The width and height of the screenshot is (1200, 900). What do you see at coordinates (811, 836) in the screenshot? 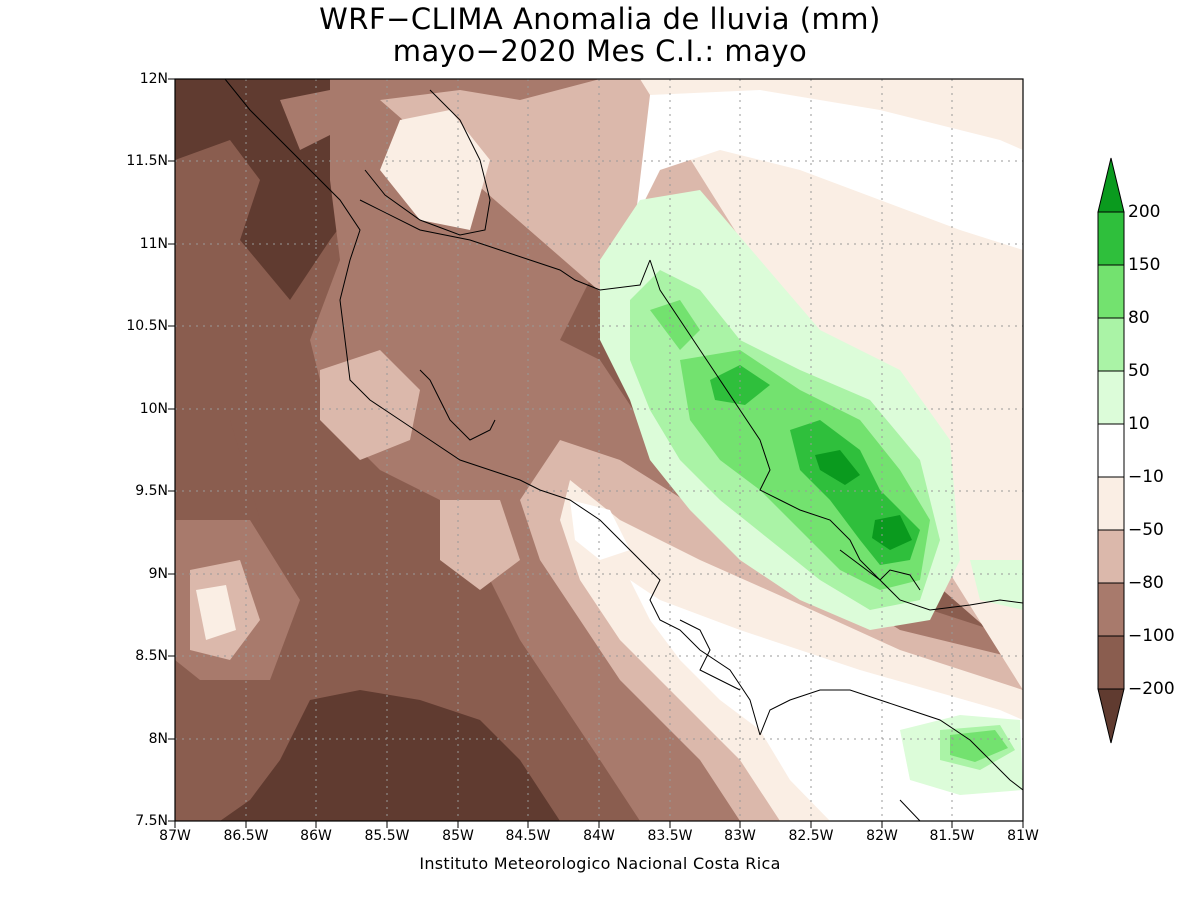
I see `x-tick-label: 82.5W` at bounding box center [811, 836].